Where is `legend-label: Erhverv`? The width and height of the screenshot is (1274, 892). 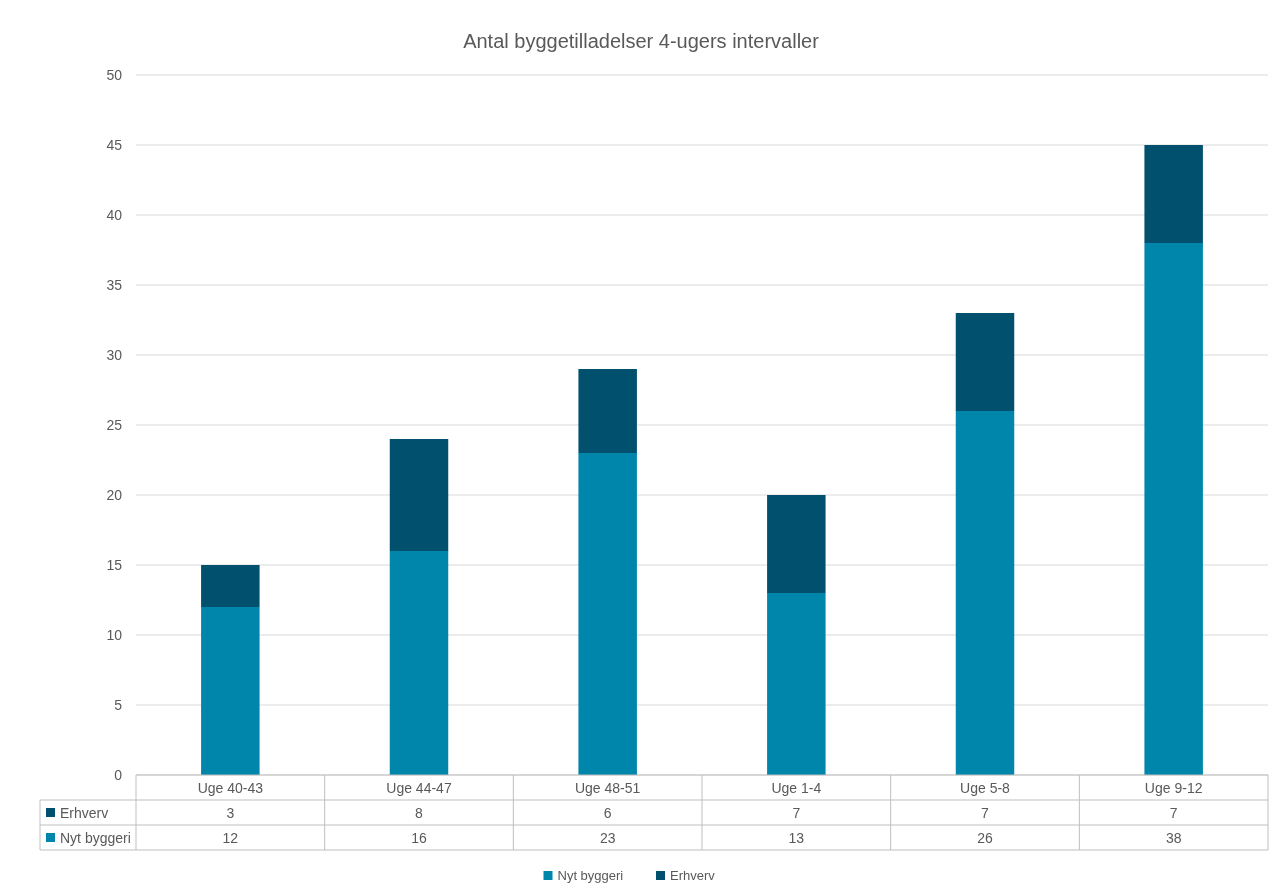
legend-label: Erhverv is located at coordinates (84, 813).